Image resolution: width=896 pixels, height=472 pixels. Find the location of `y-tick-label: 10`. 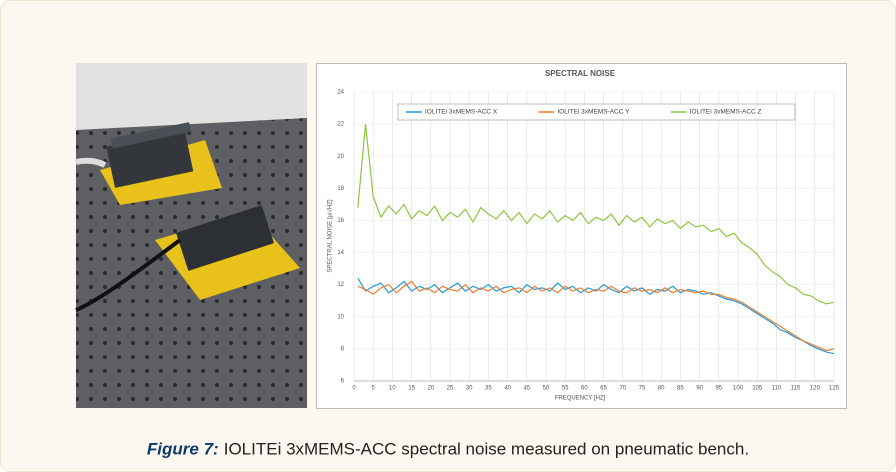

y-tick-label: 10 is located at coordinates (340, 317).